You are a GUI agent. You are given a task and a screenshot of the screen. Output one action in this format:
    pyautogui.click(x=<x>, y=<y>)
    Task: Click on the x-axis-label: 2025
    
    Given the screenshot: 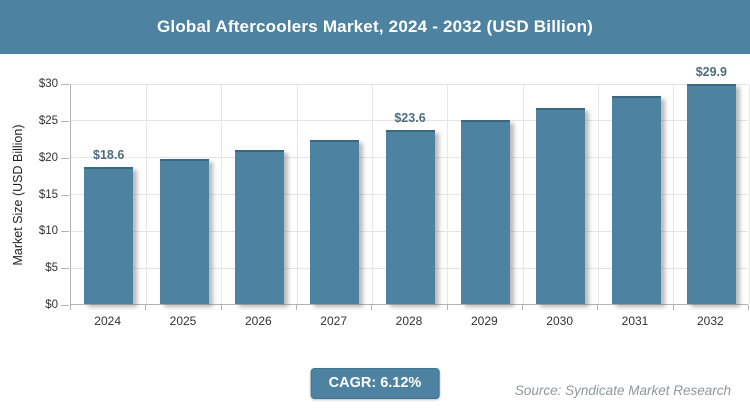 What is the action you would take?
    pyautogui.click(x=183, y=321)
    